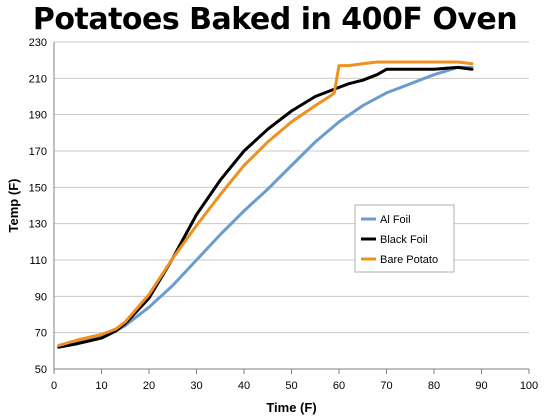 The height and width of the screenshot is (418, 550). What do you see at coordinates (149, 386) in the screenshot?
I see `x-tick-label: 20` at bounding box center [149, 386].